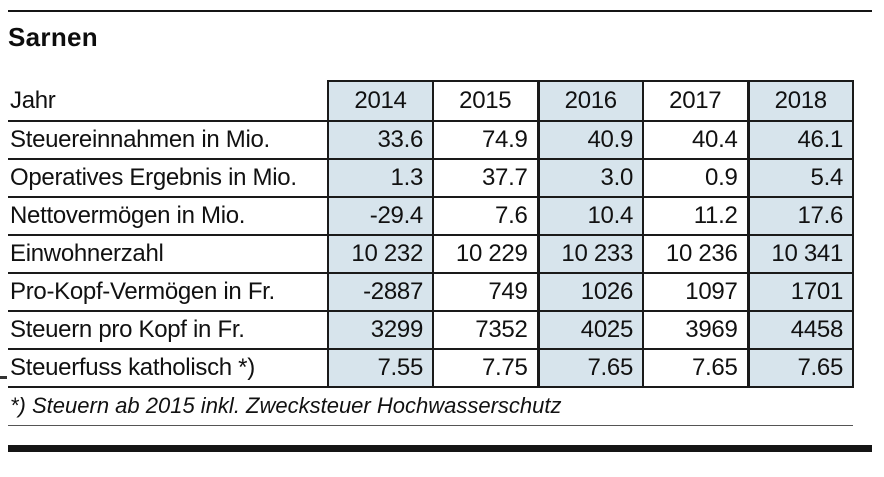  I want to click on scan-artifact-dash, so click(3, 377).